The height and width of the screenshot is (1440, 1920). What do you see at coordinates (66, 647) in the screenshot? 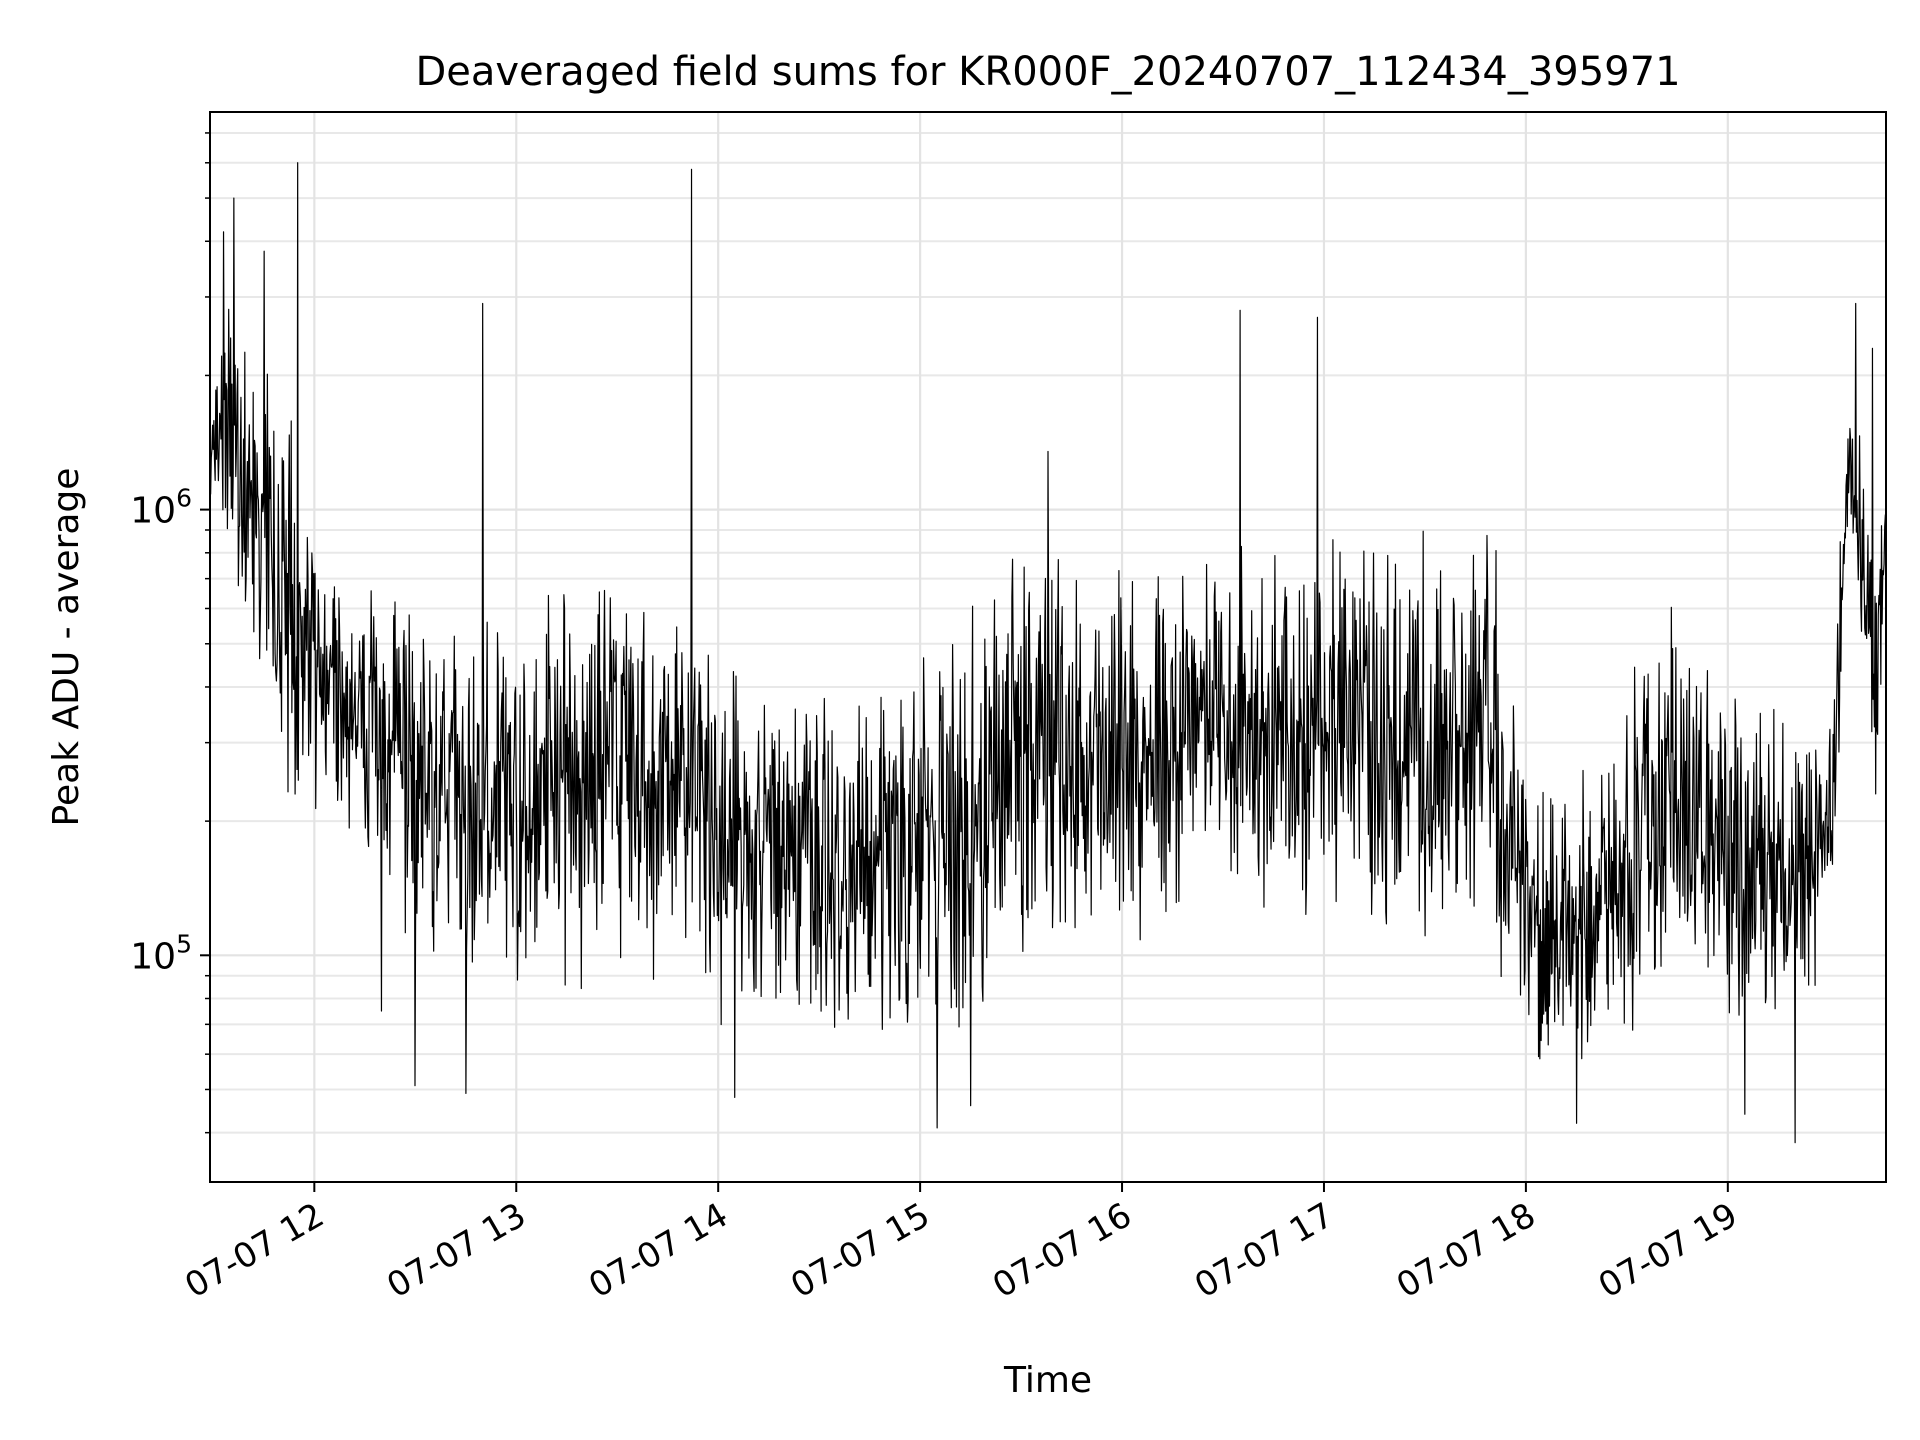
I see `y-axis-label: Peak ADU - average` at bounding box center [66, 647].